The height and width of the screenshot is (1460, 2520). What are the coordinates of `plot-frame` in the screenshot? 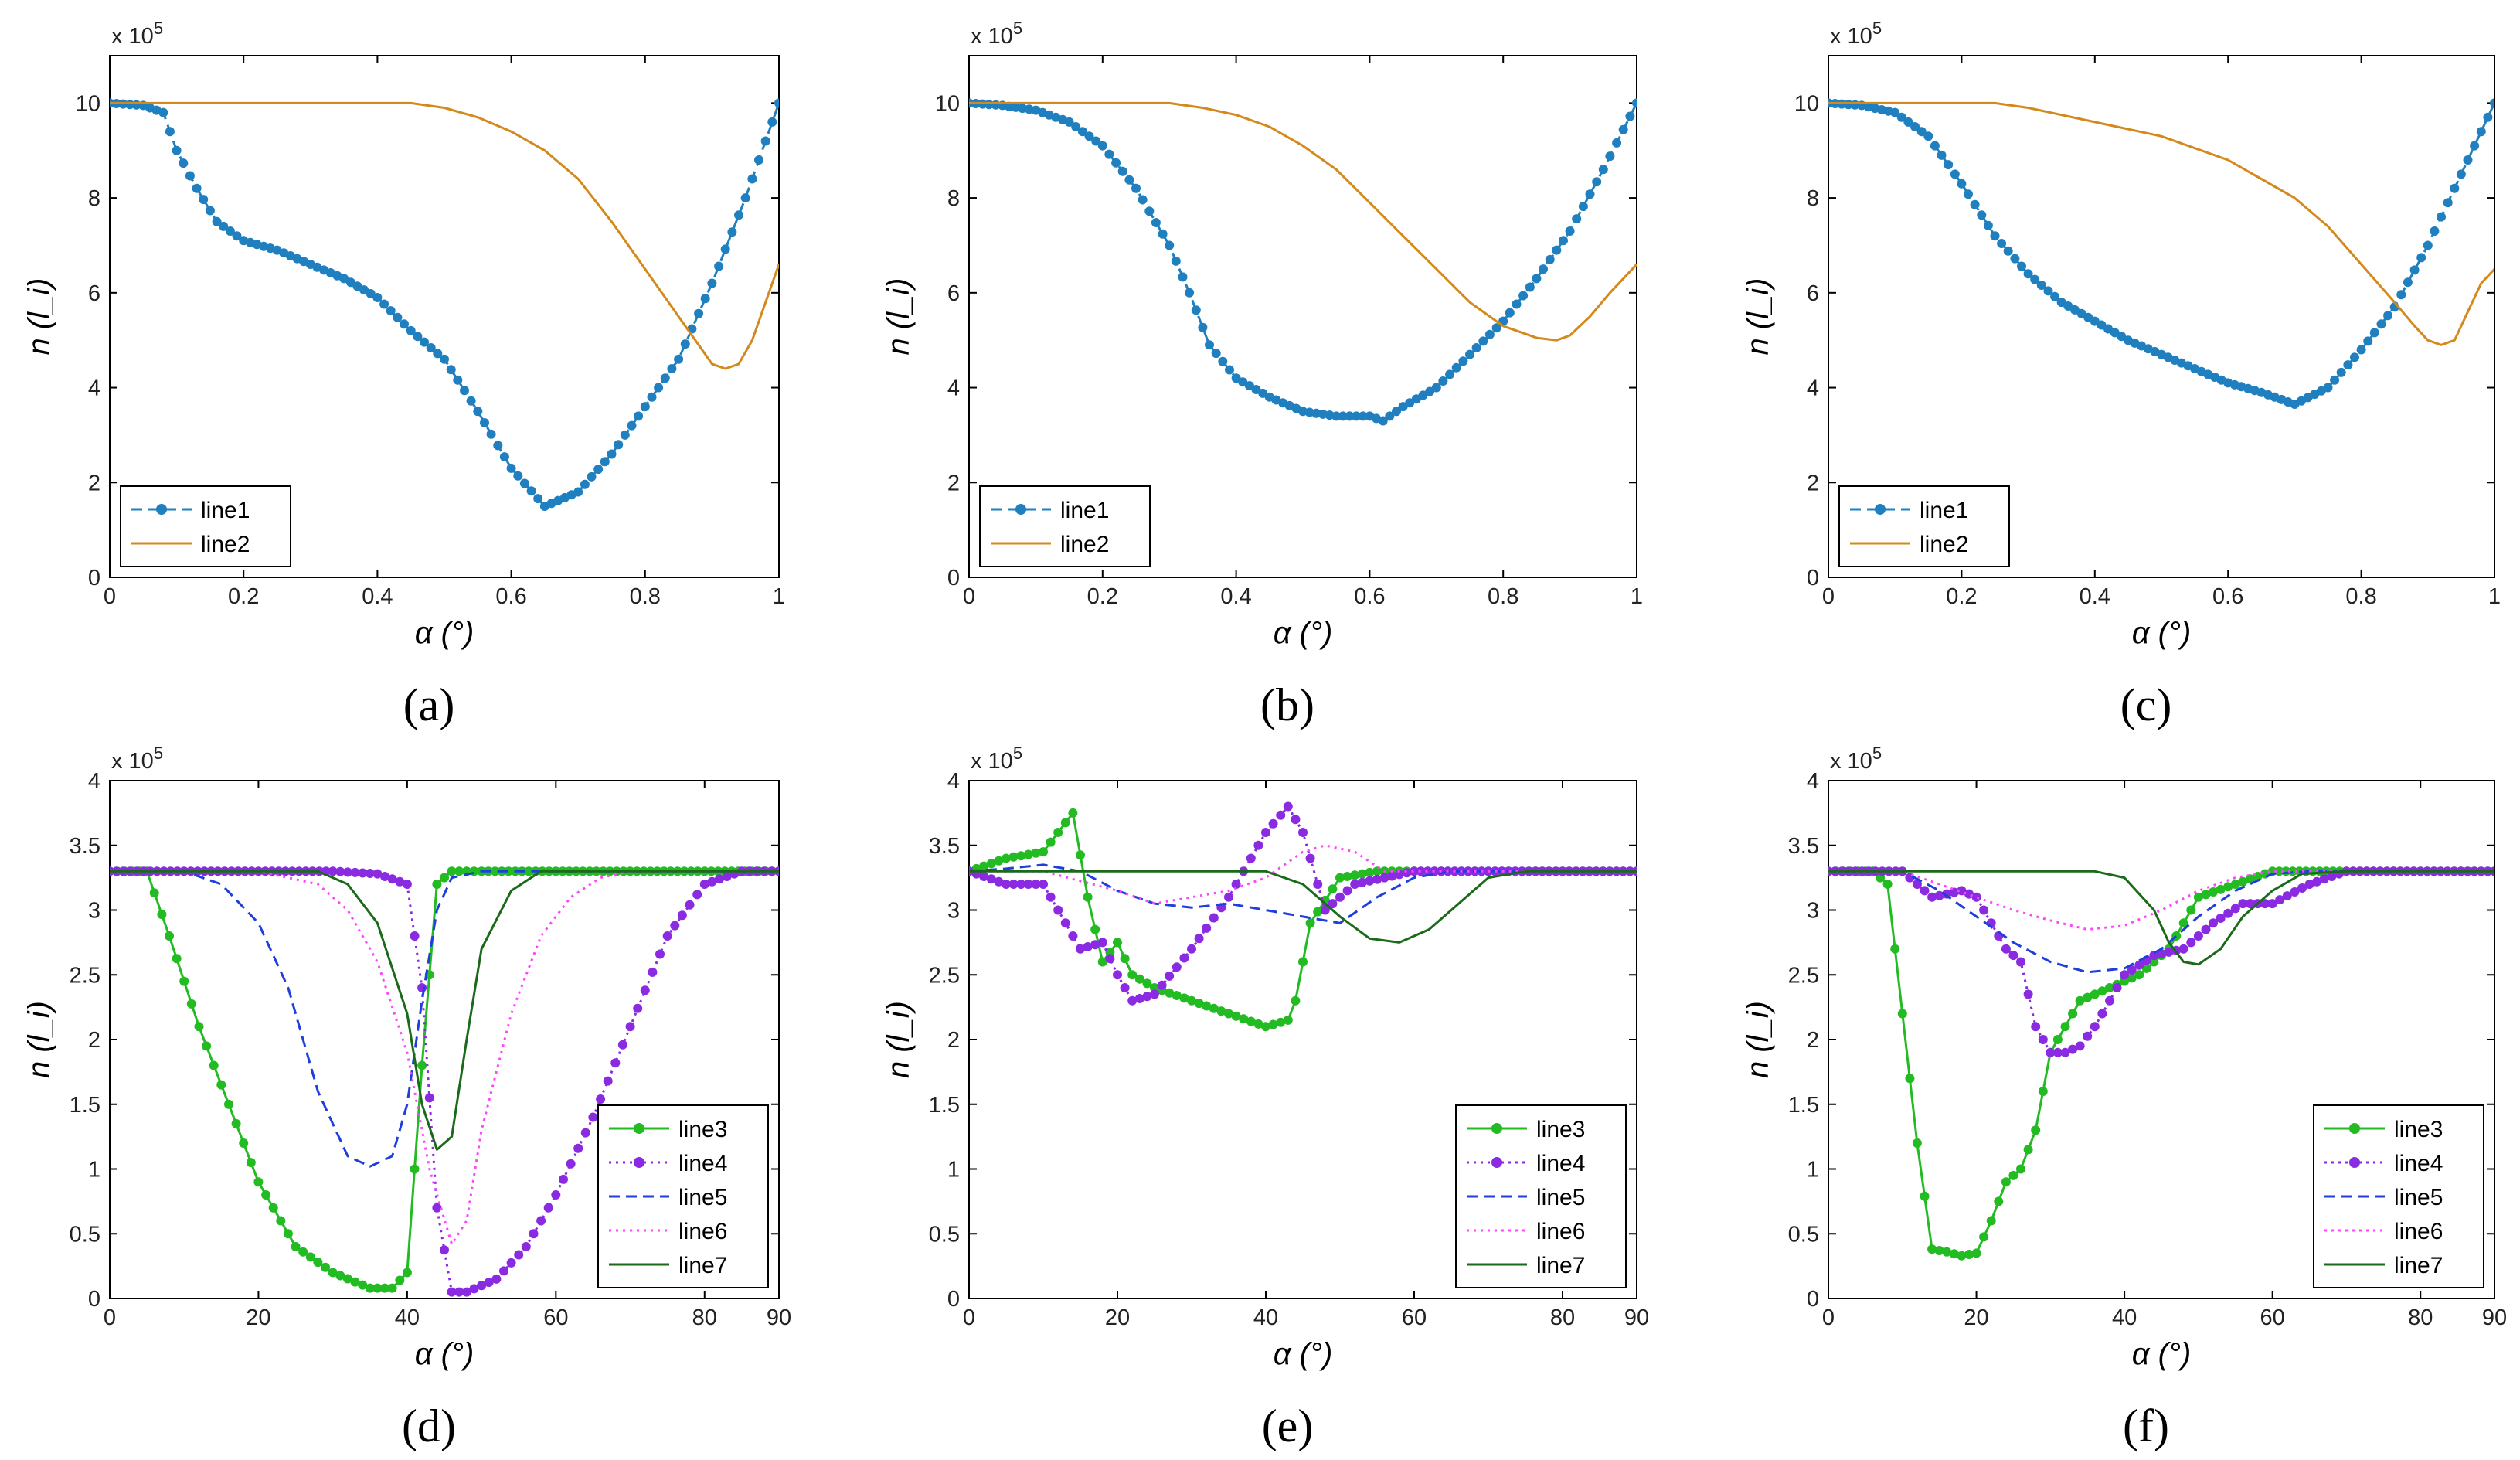 It's located at (1302, 316).